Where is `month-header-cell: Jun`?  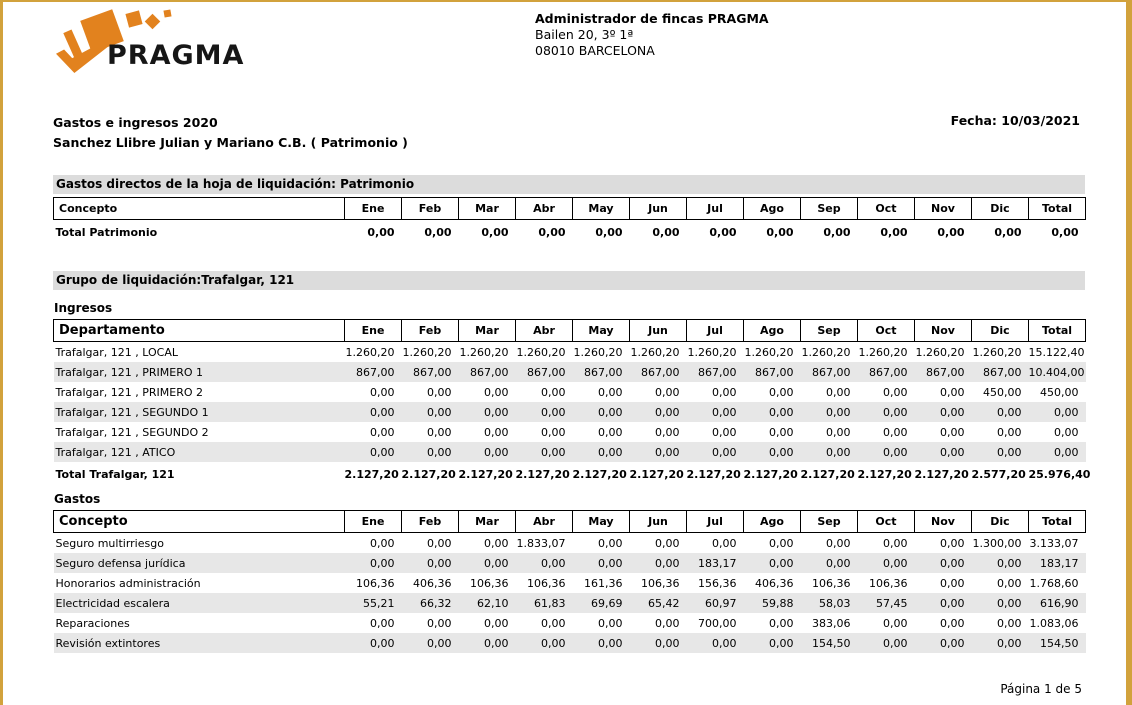
month-header-cell: Jun is located at coordinates (658, 208).